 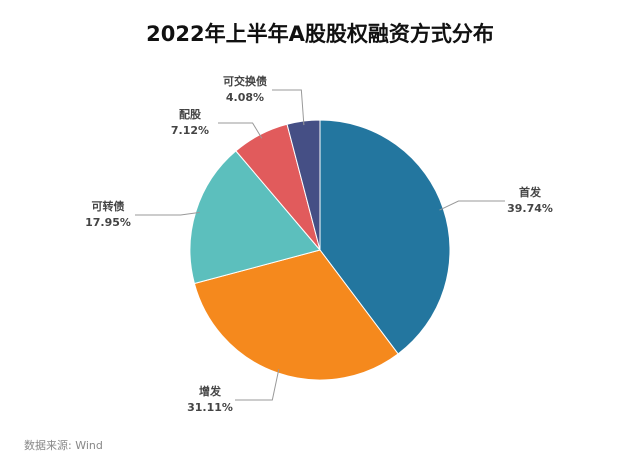 What do you see at coordinates (530, 192) in the screenshot?
I see `slice-label: 首发` at bounding box center [530, 192].